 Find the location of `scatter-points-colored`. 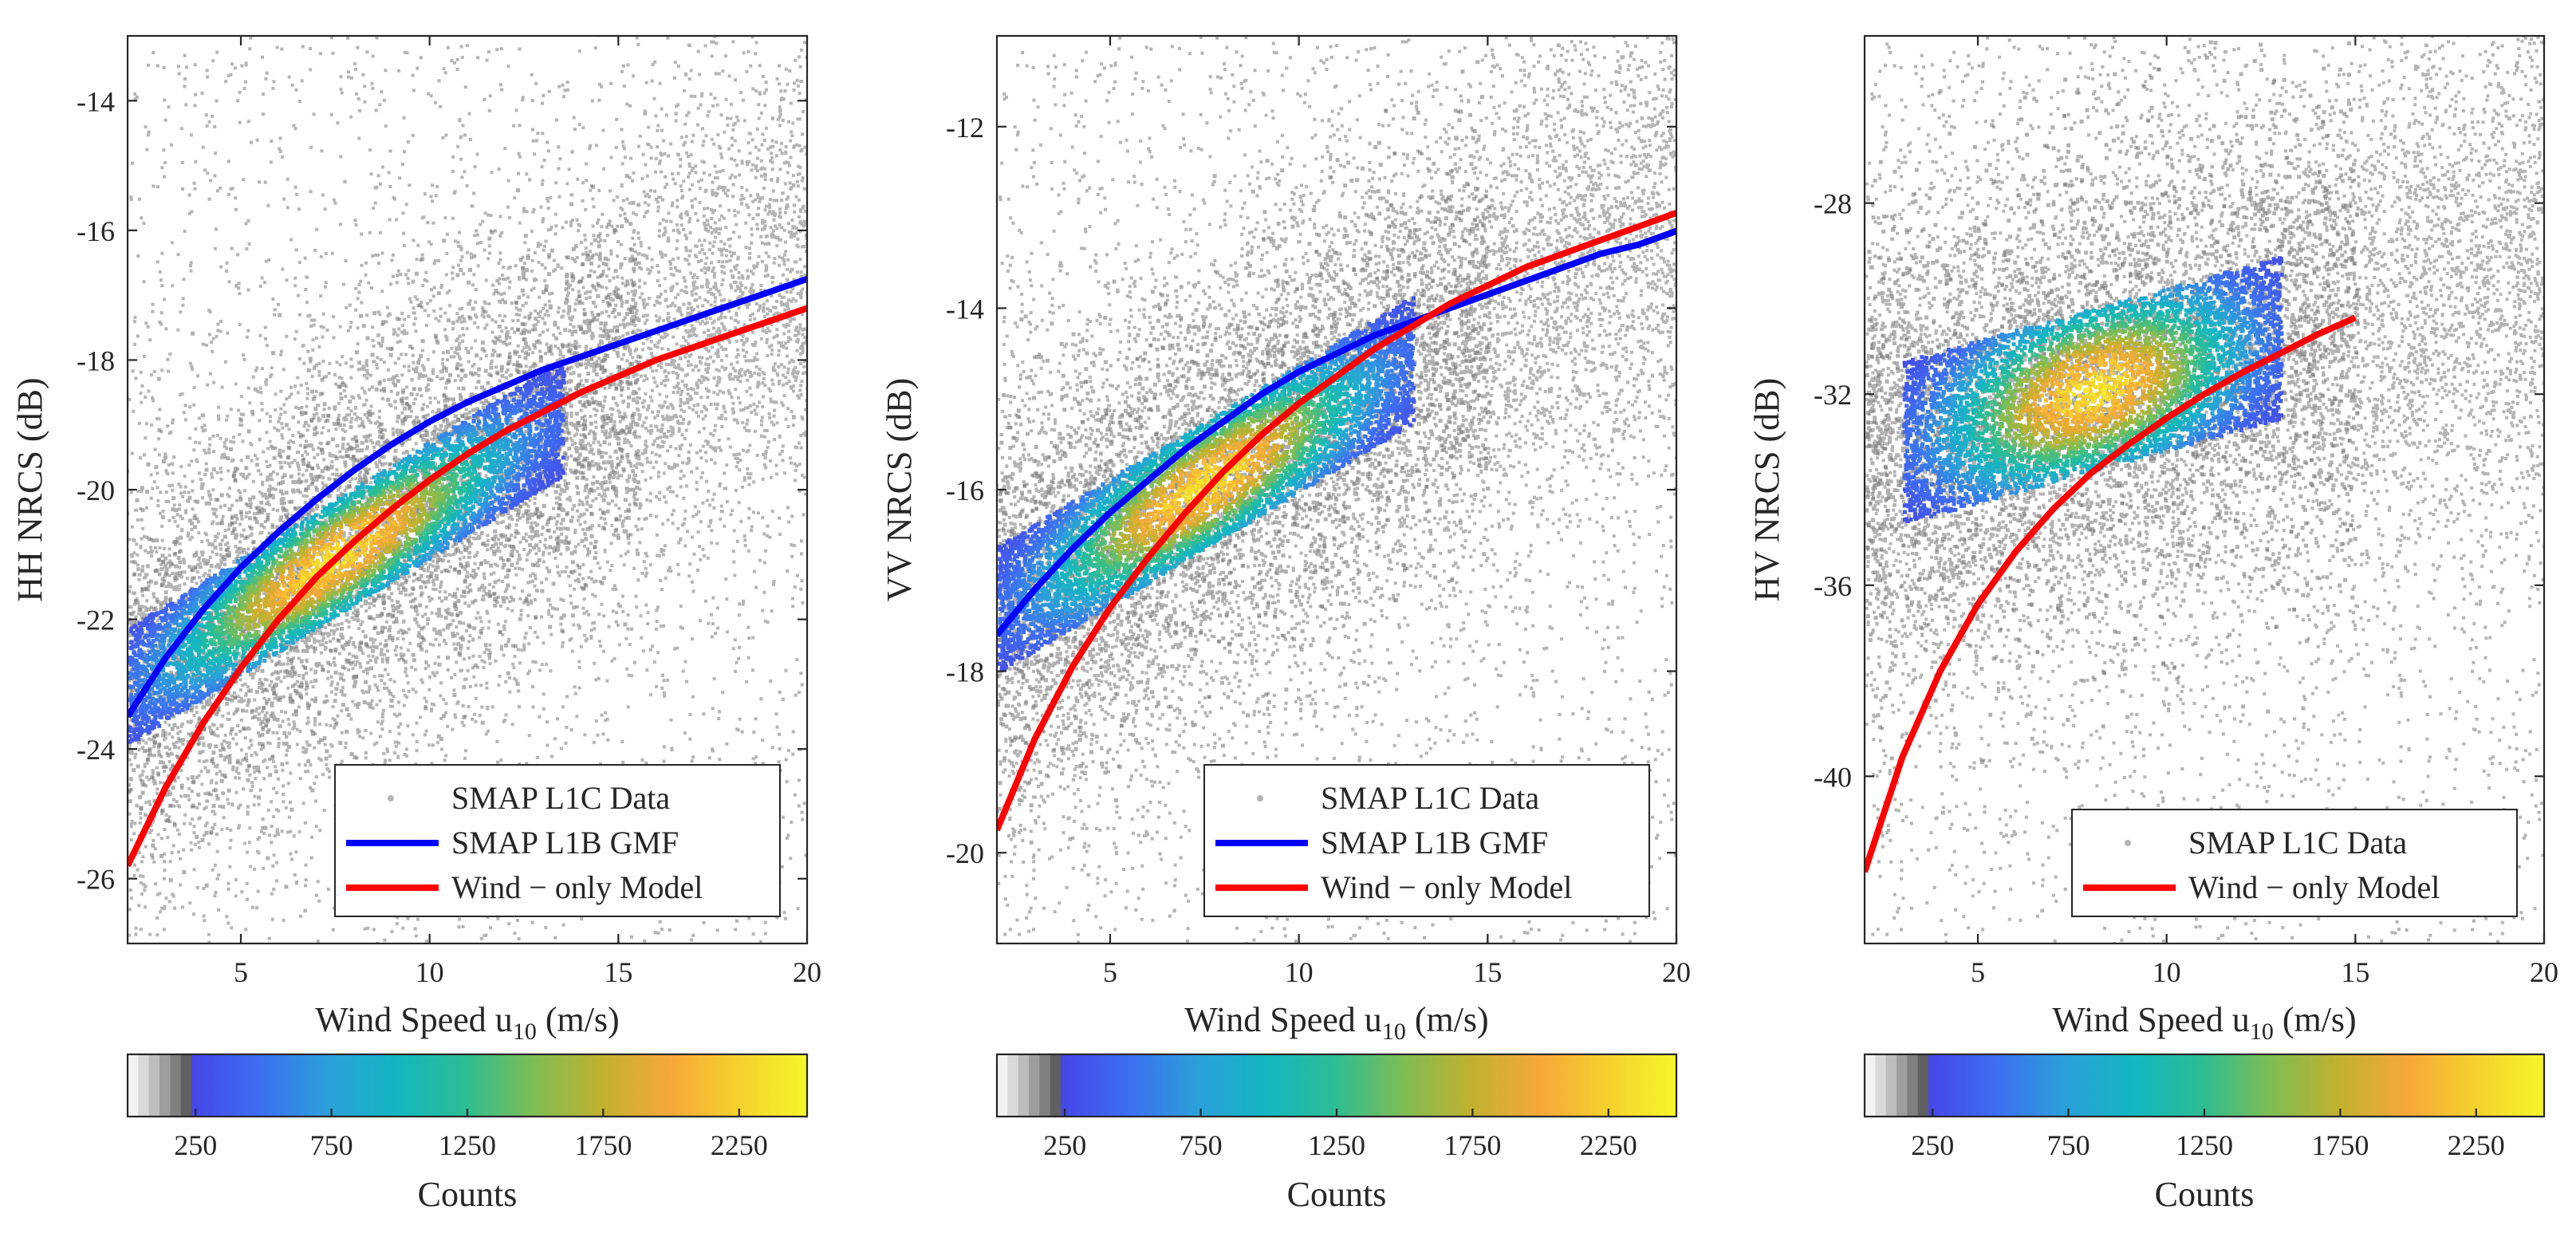

scatter-points-colored is located at coordinates (347, 551).